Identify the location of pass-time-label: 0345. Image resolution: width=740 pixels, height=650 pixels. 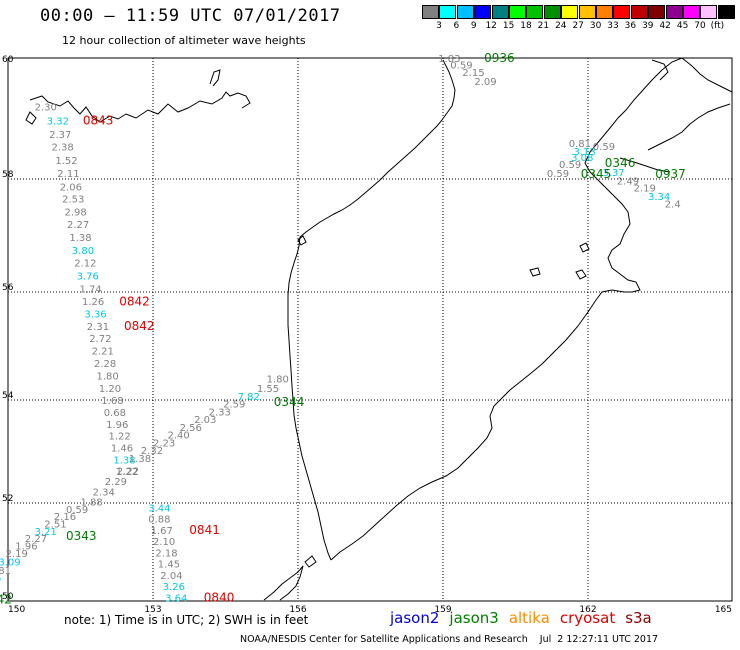
(596, 174).